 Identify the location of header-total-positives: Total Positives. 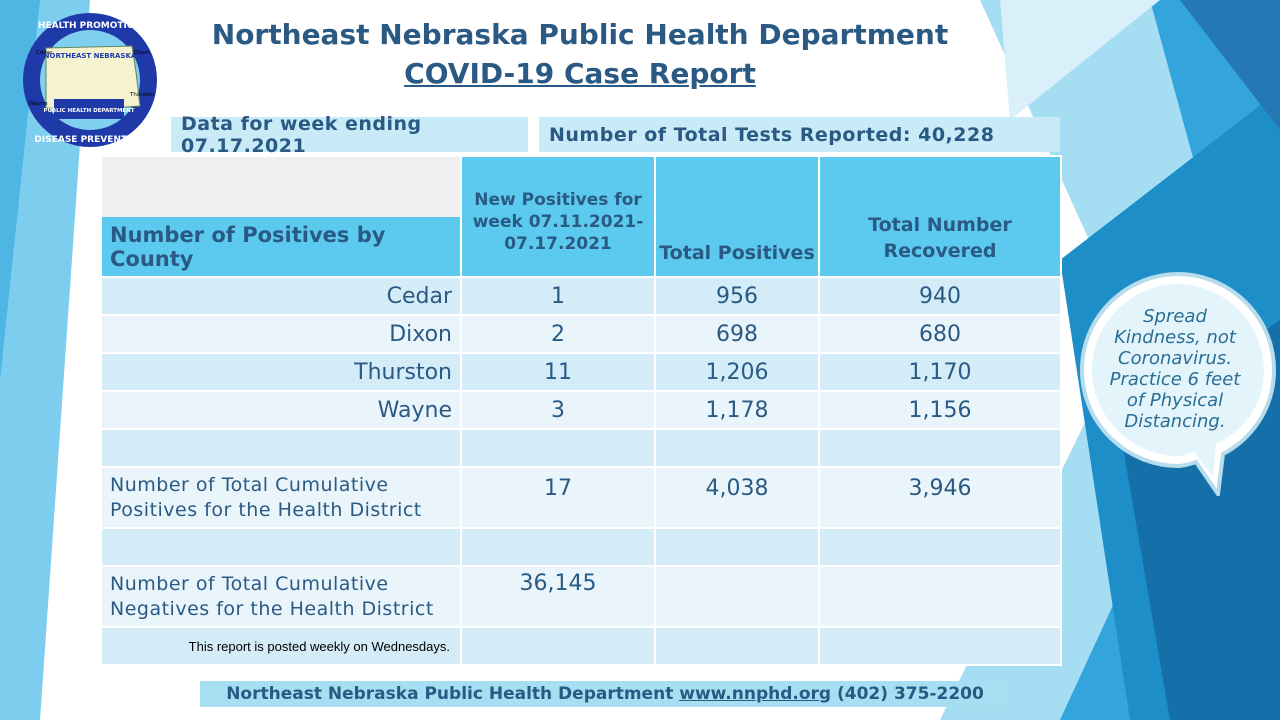
(737, 216).